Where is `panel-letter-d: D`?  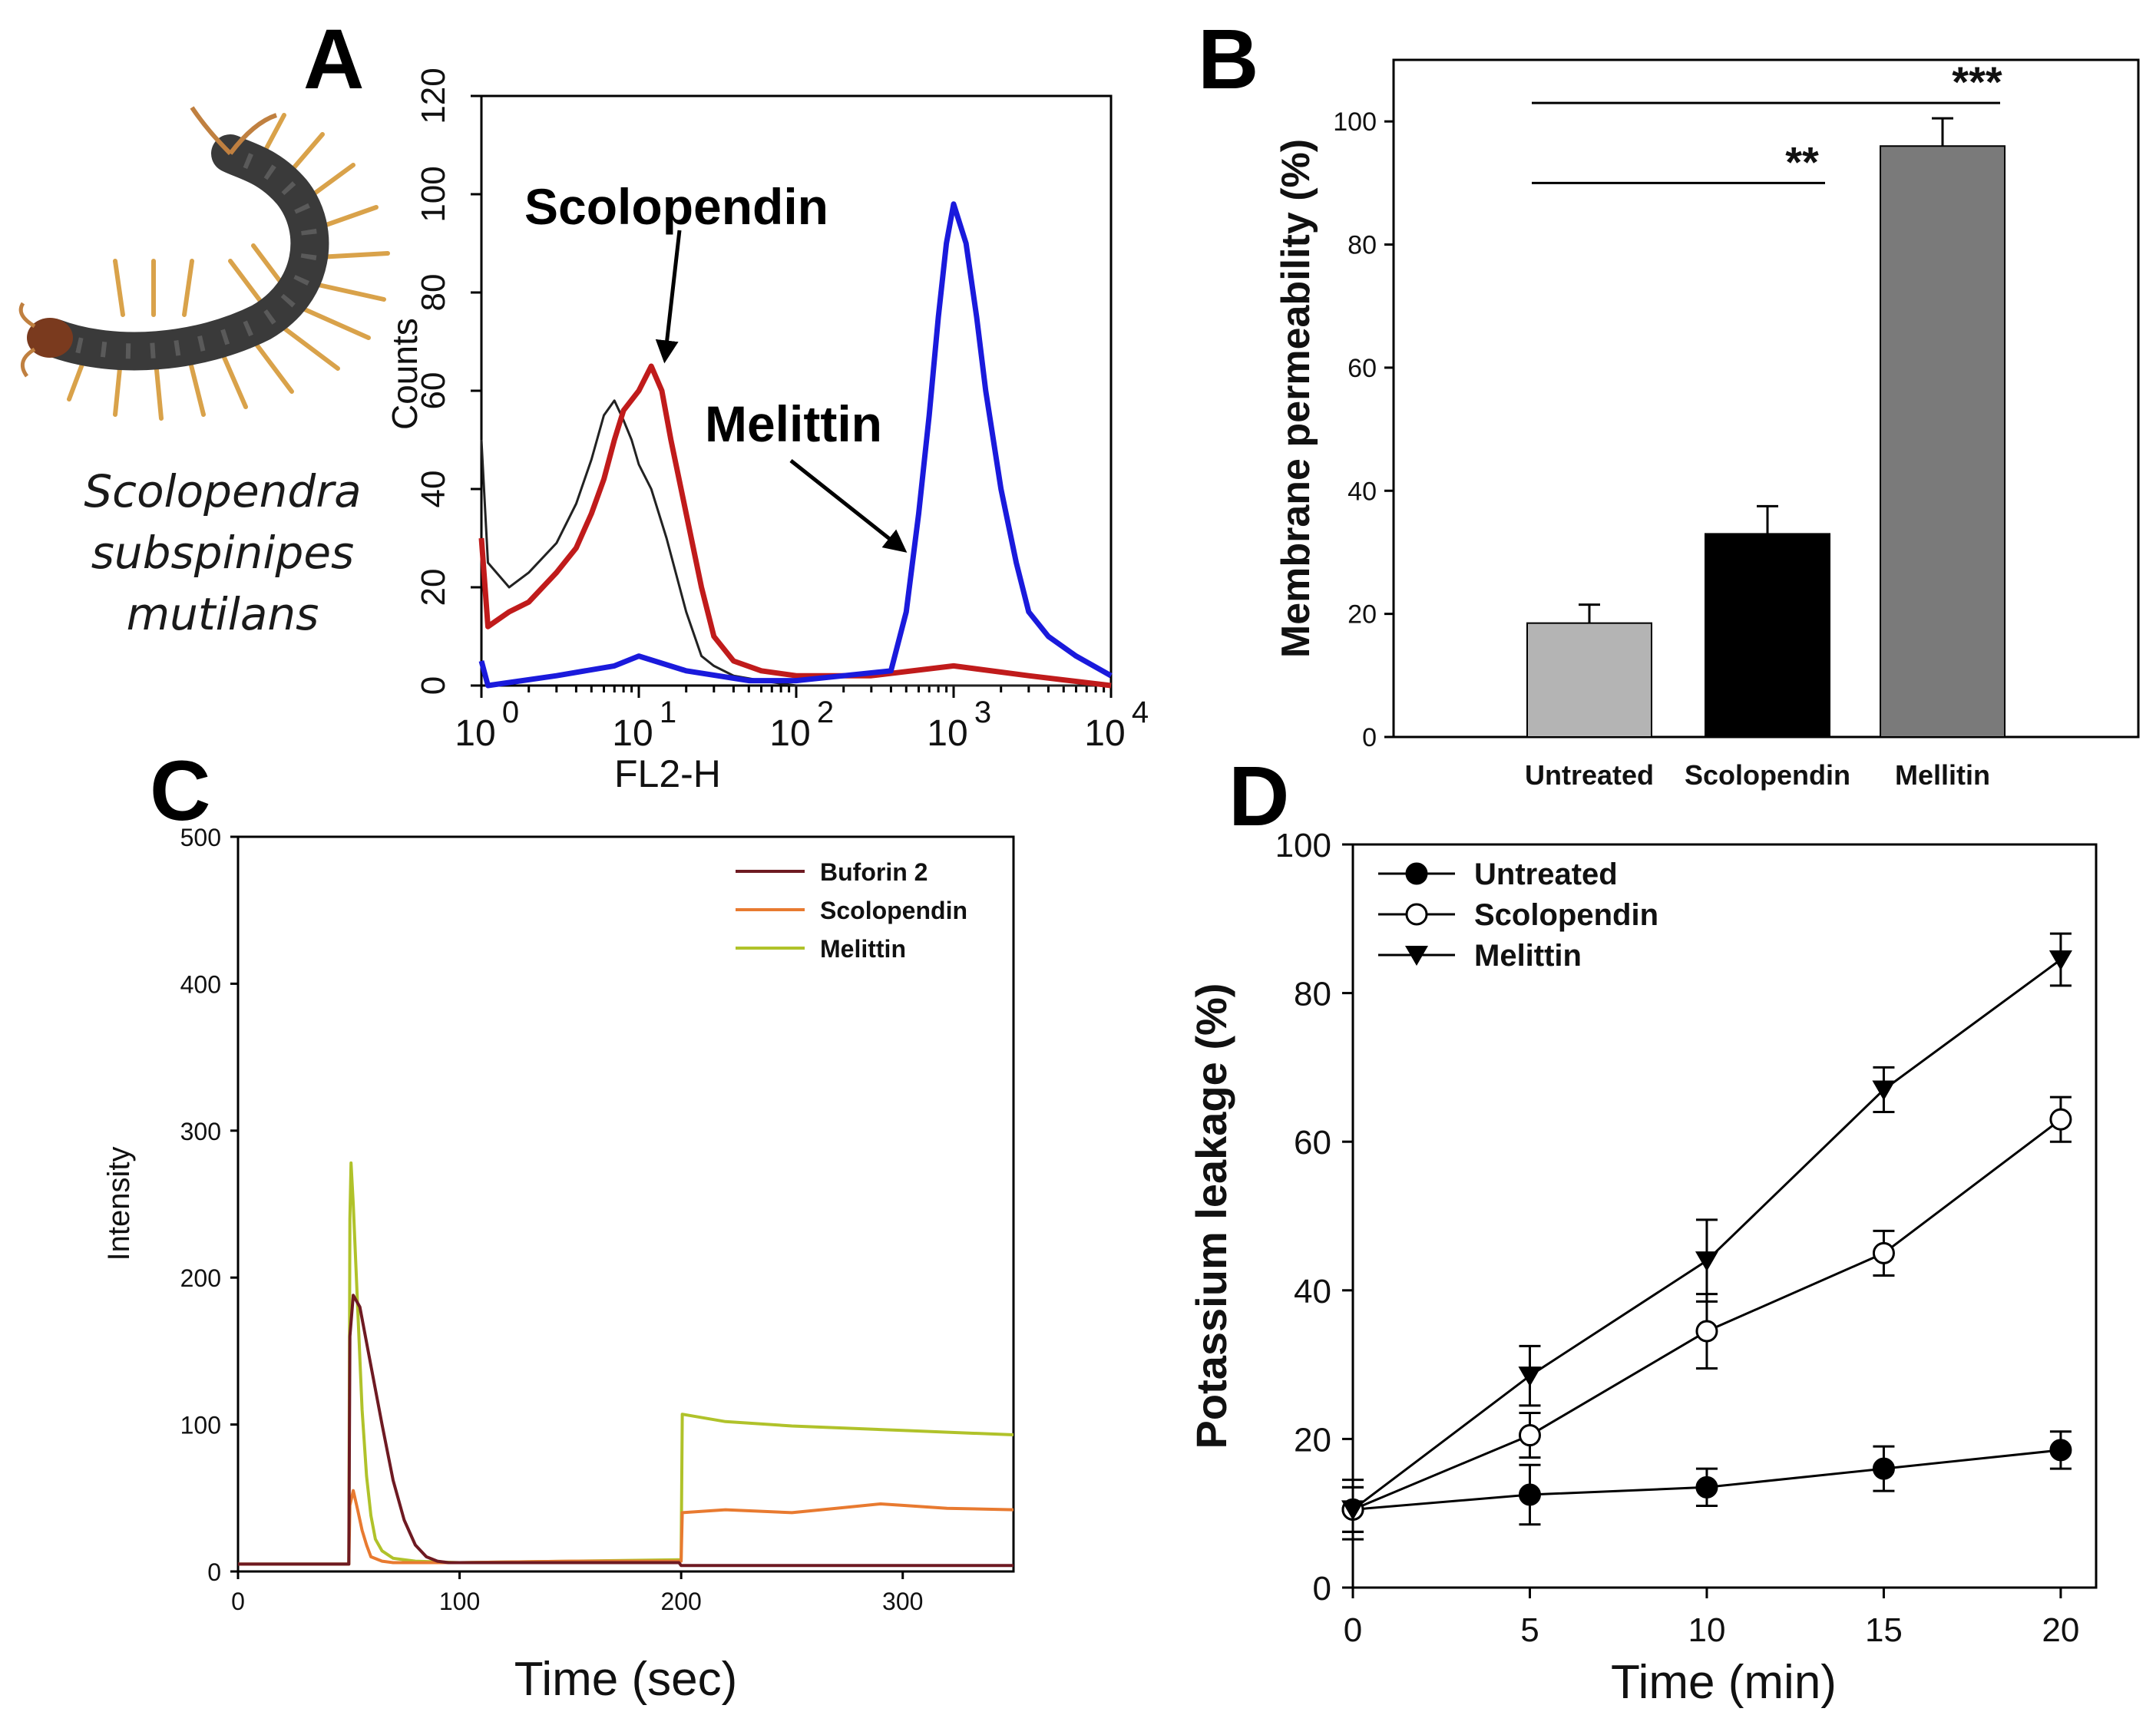 panel-letter-d: D is located at coordinates (1258, 796).